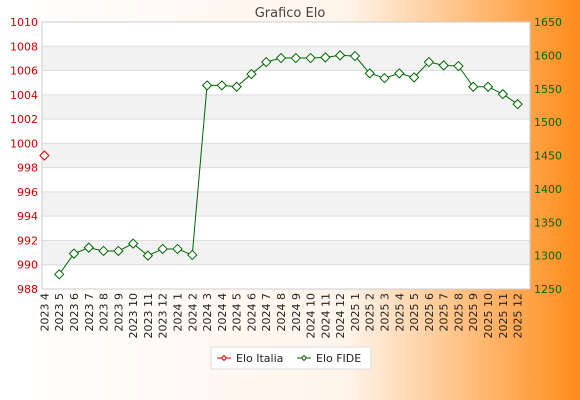  Describe the element at coordinates (259, 358) in the screenshot. I see `legend-label-1: Elo Italia` at that location.